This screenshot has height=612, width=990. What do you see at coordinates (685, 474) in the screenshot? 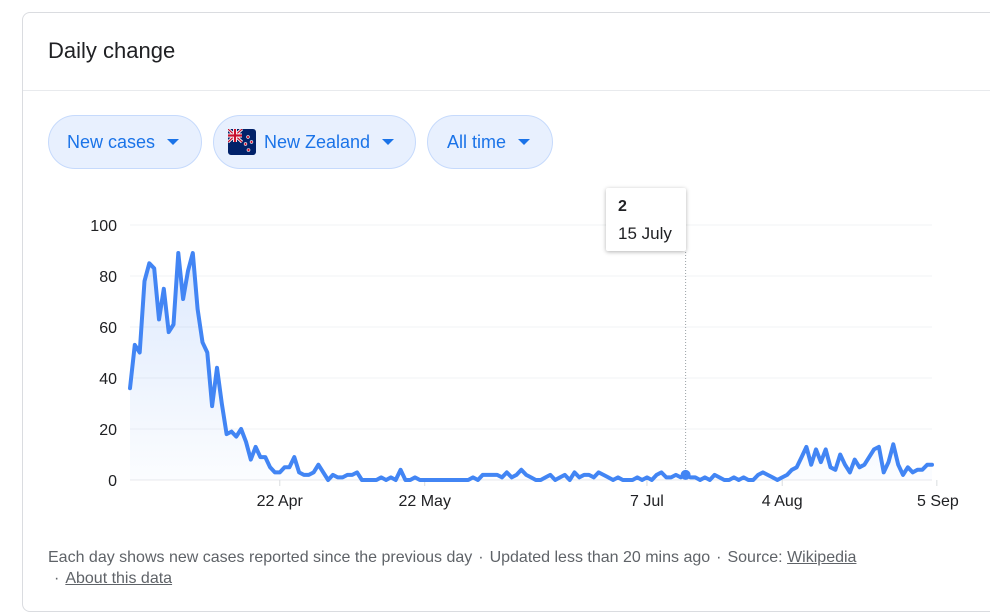
I see `hover-point` at bounding box center [685, 474].